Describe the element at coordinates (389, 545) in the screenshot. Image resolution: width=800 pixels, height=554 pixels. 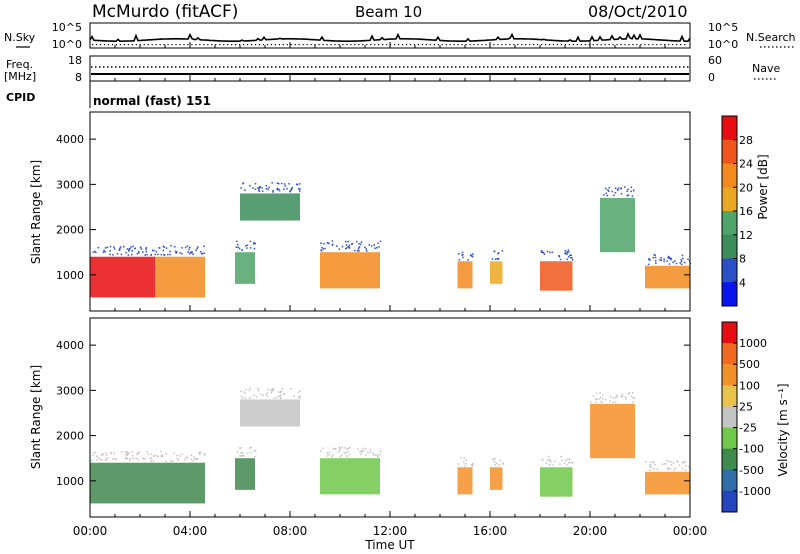
I see `time-axis-label: Time UT` at that location.